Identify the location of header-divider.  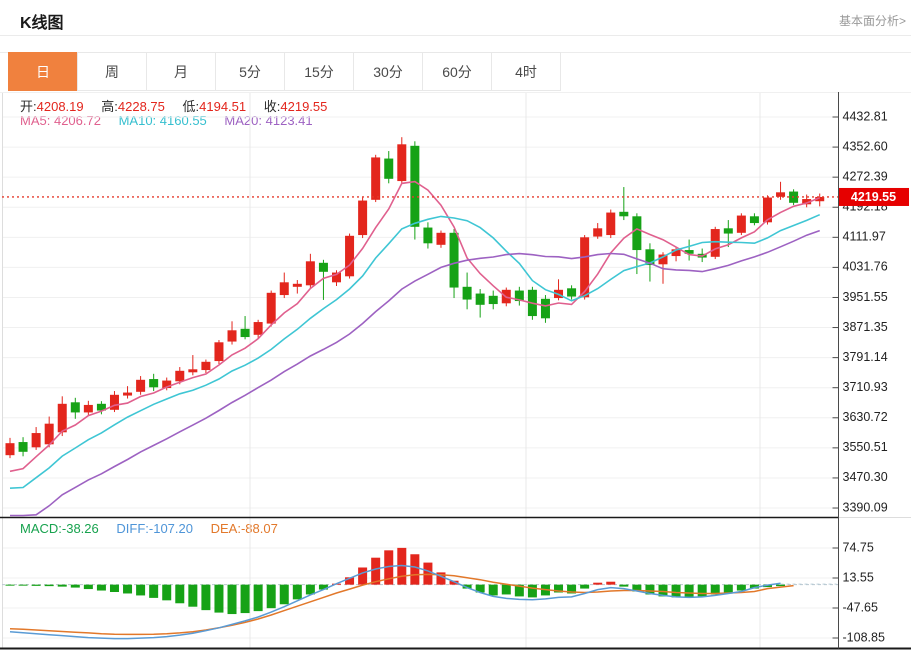
(455, 35).